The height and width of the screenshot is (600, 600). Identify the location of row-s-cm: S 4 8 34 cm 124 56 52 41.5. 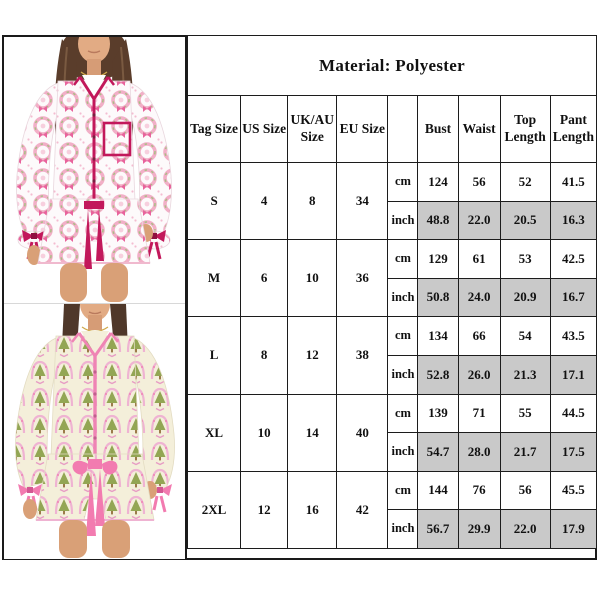
(392, 201).